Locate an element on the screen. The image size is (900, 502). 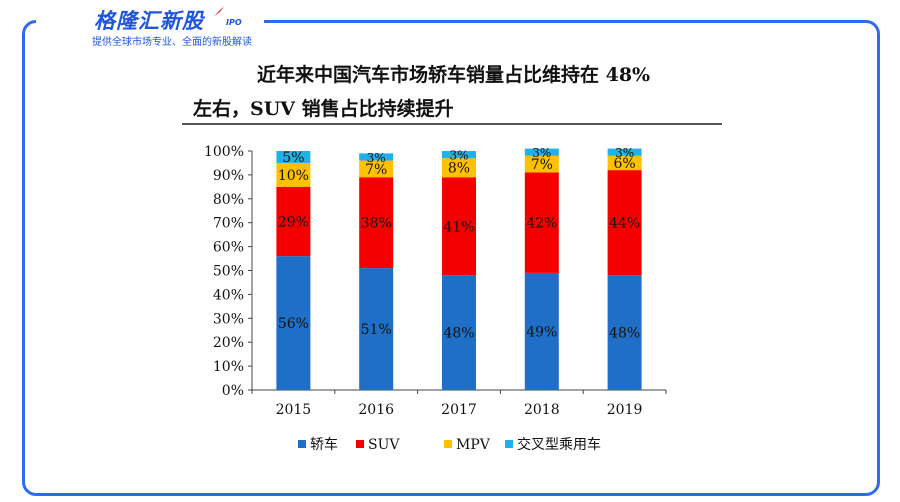
data-label: 44% is located at coordinates (624, 224).